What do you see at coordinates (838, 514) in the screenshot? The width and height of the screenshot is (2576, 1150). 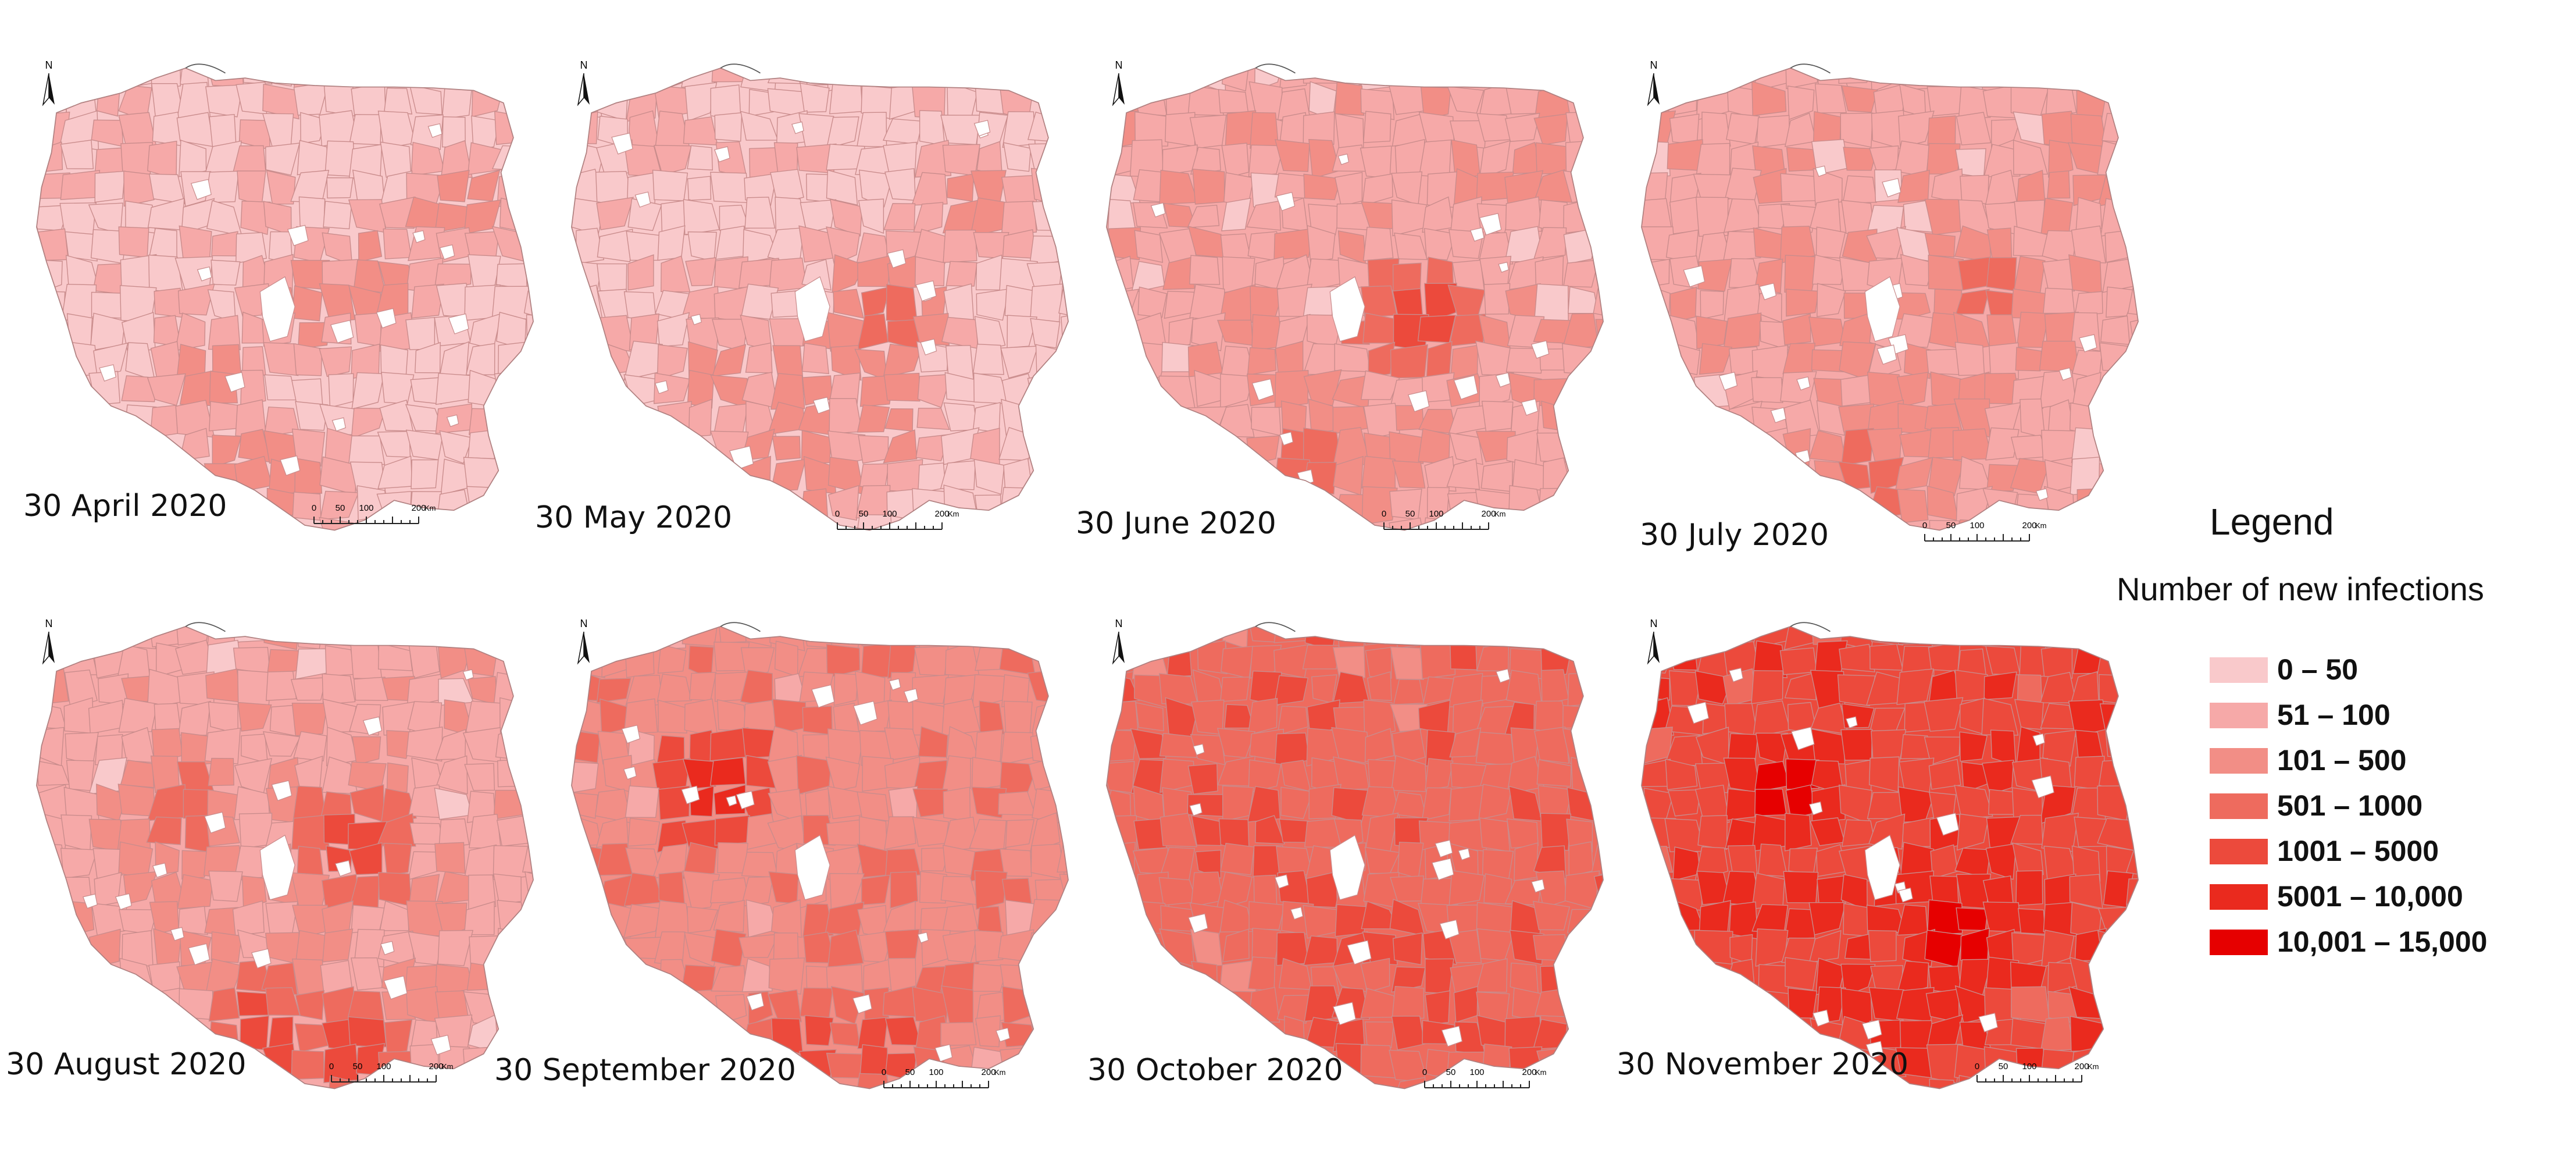 I see `scale-tick-label: 0` at bounding box center [838, 514].